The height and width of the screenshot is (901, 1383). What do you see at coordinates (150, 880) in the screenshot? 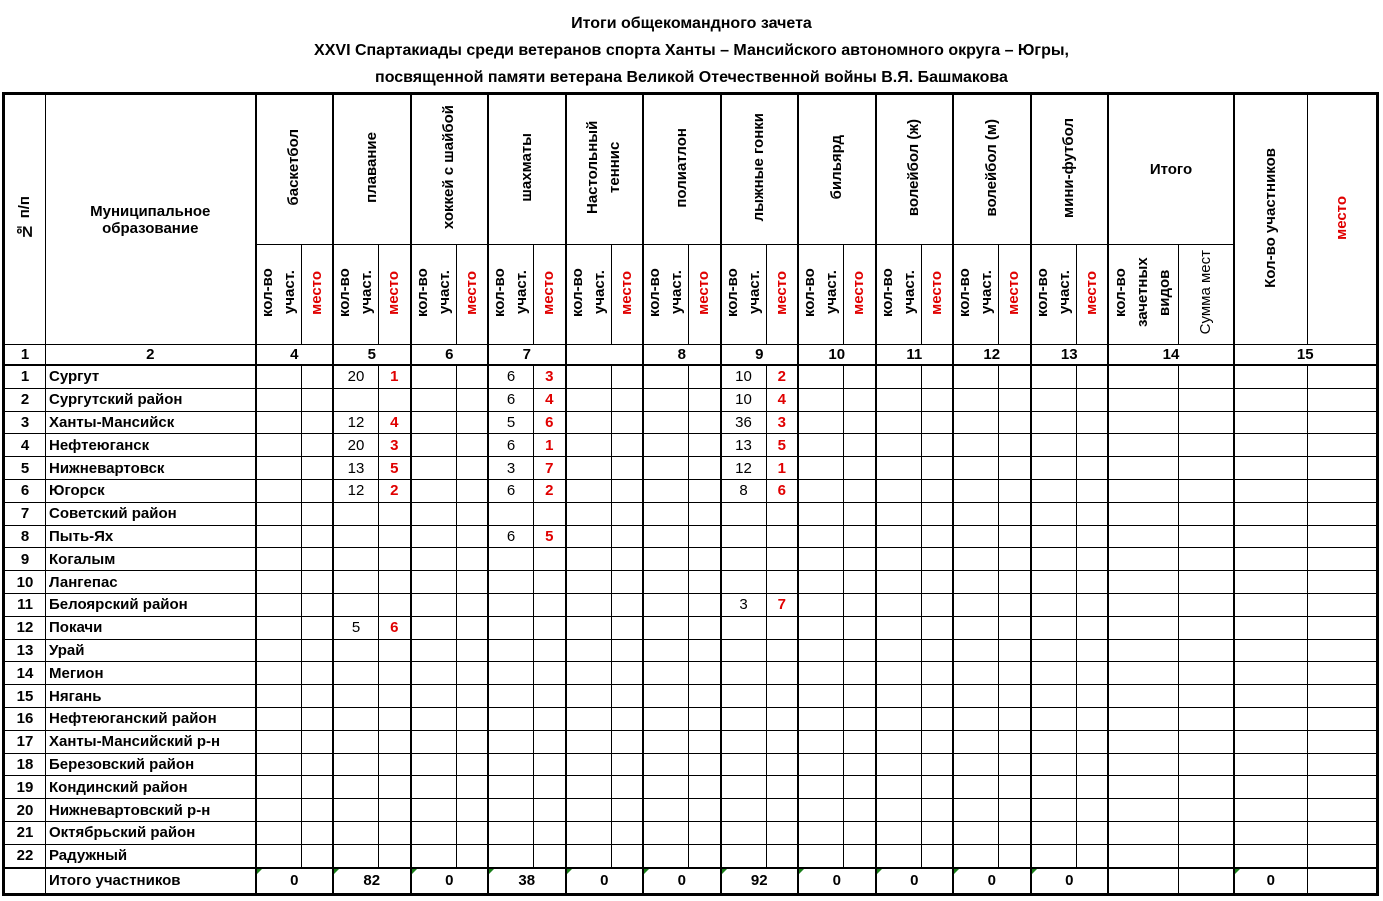
I see `totals-label: Итого участников` at bounding box center [150, 880].